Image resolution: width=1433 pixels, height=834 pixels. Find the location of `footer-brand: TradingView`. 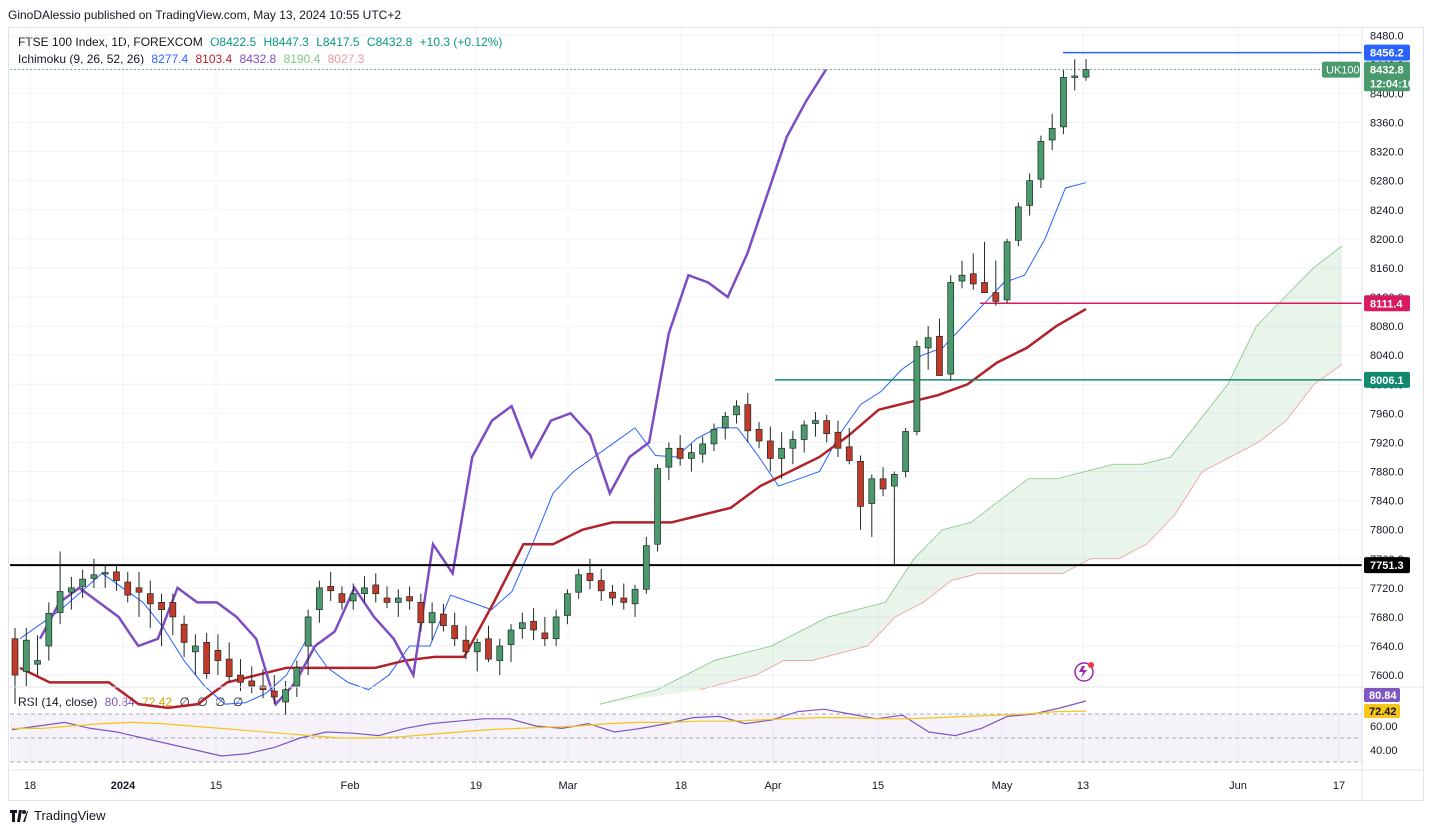

footer-brand: TradingView is located at coordinates (58, 815).